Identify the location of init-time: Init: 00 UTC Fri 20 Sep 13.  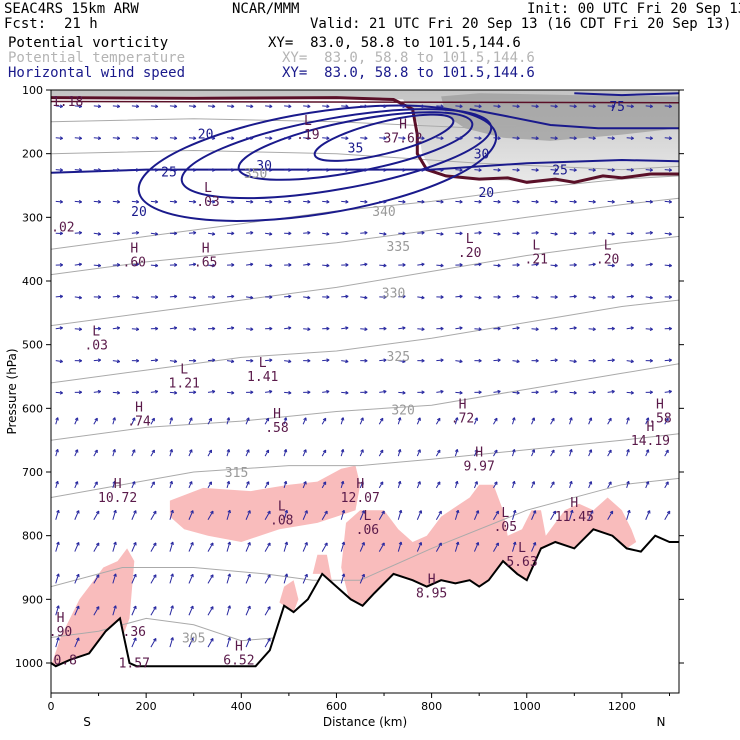
(633, 9).